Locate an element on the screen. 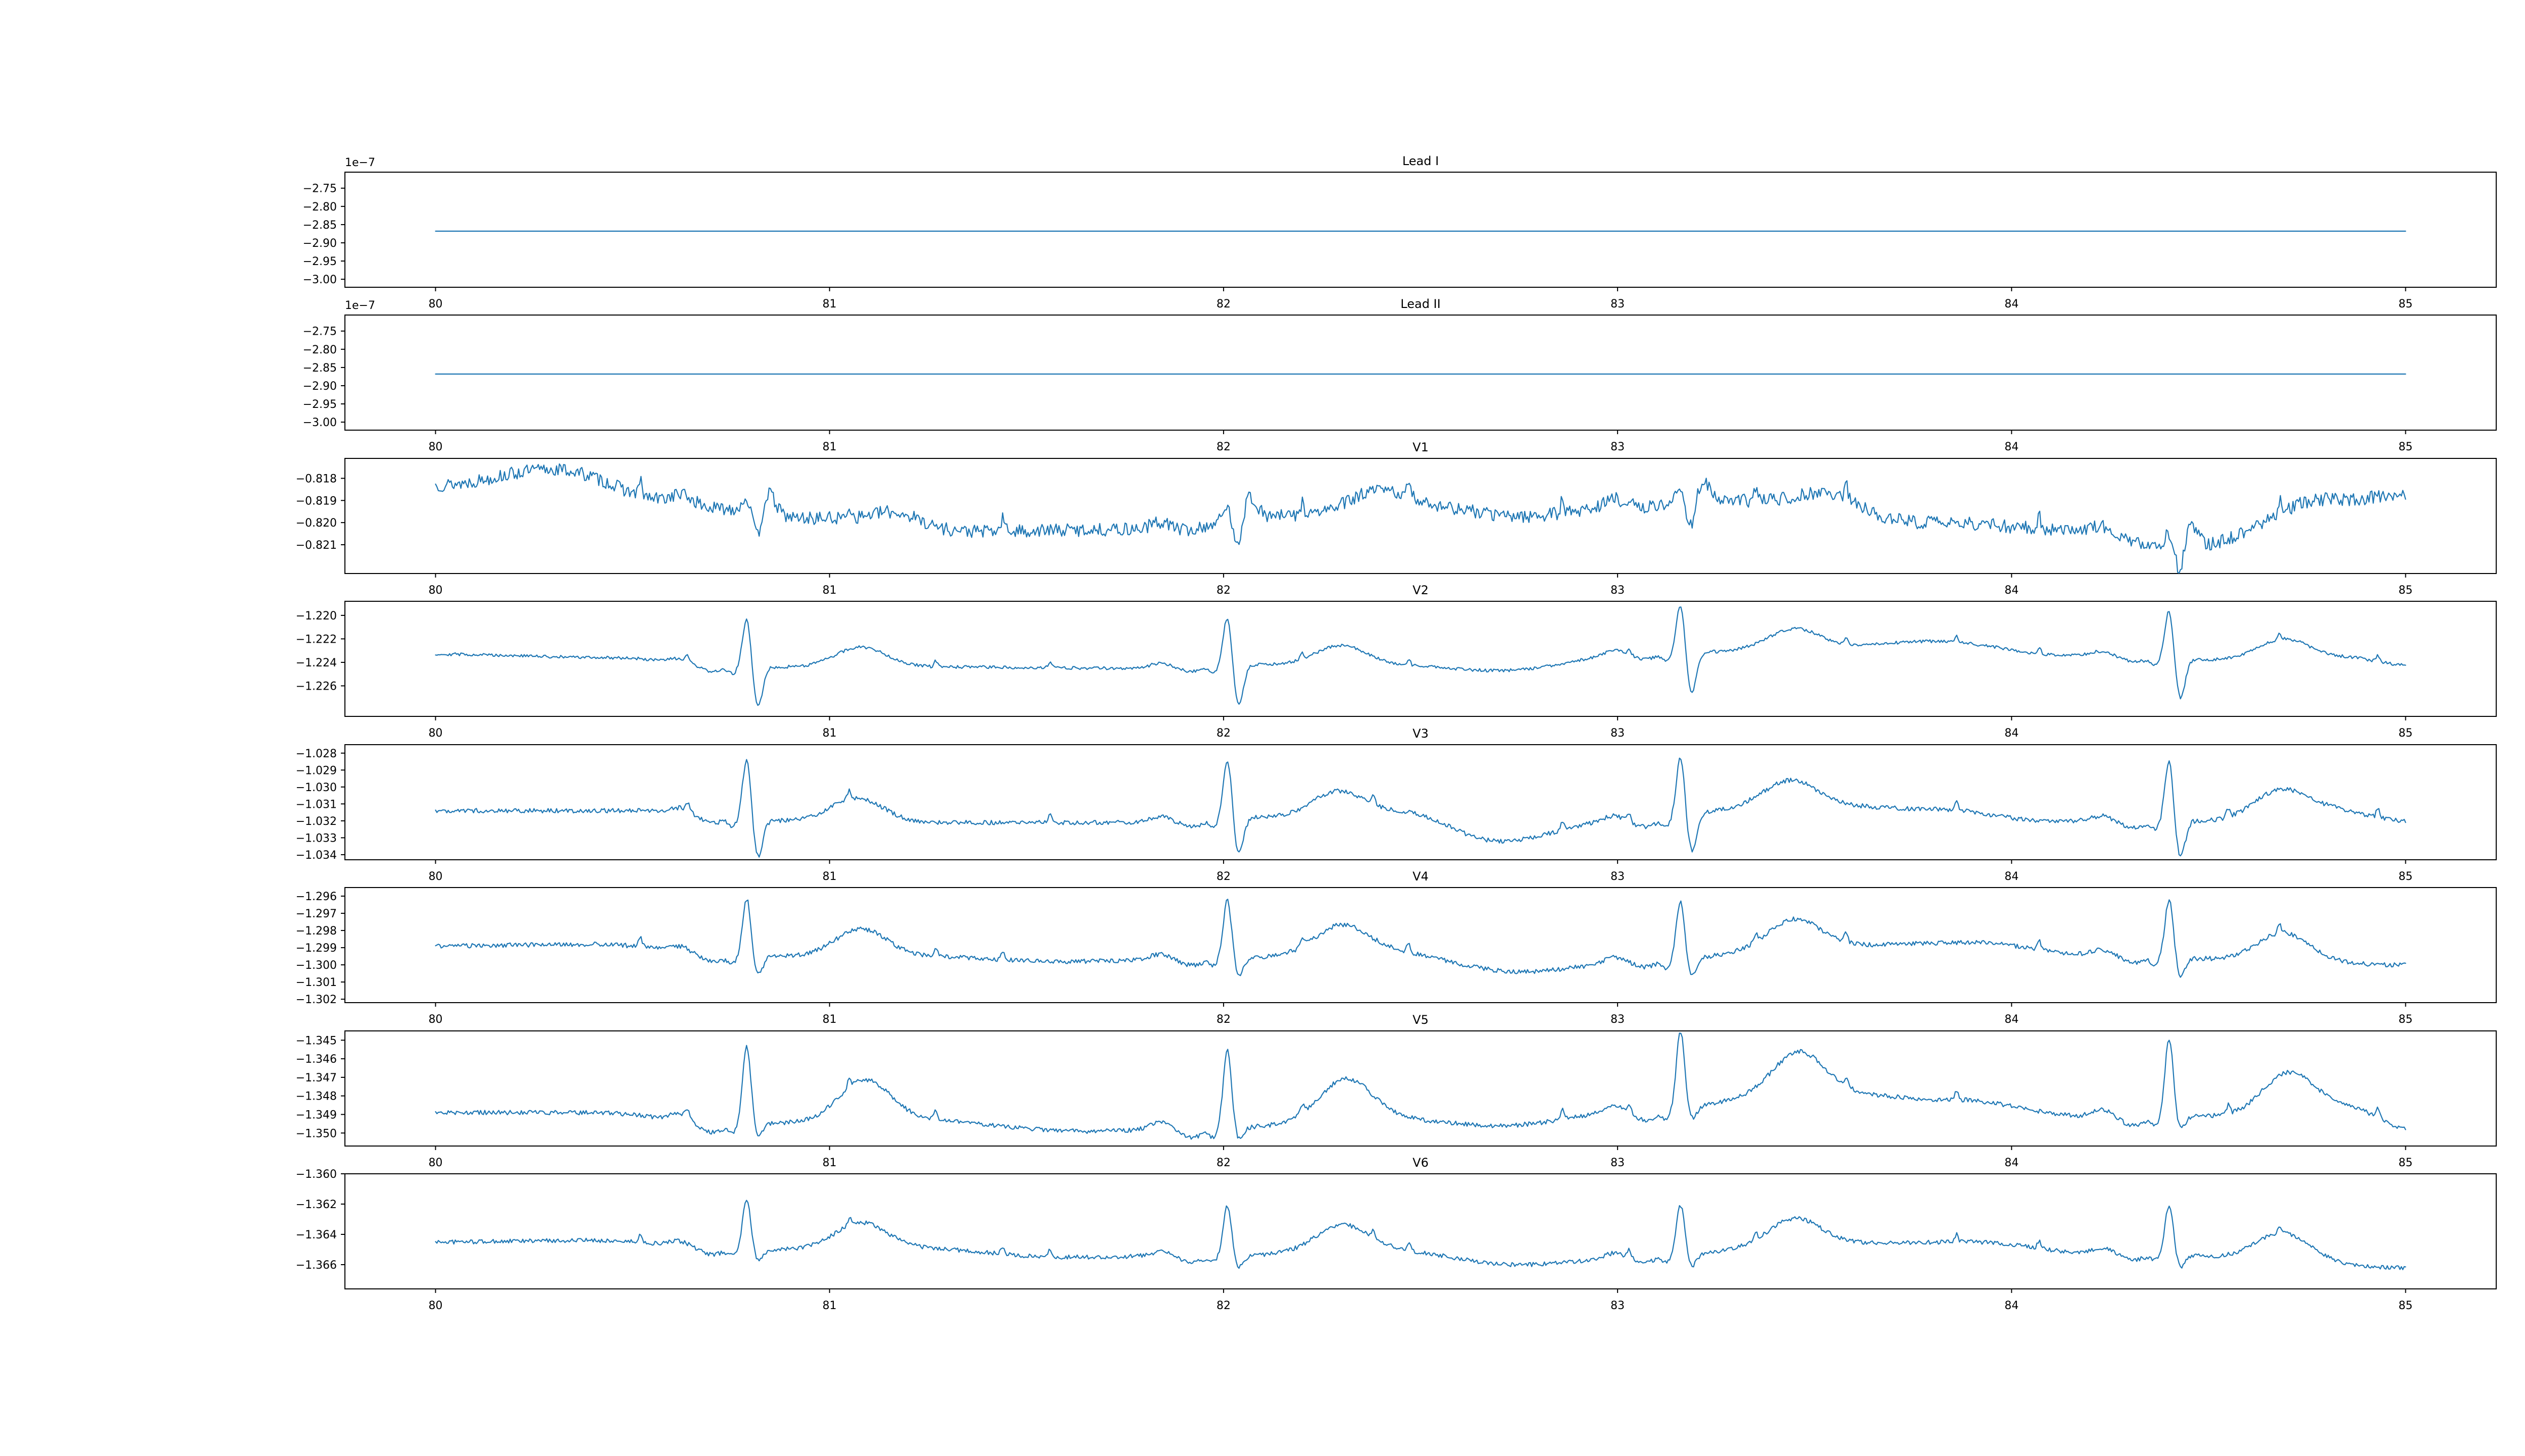 The image size is (2525, 1456). signal-trace-v1 is located at coordinates (1420, 518).